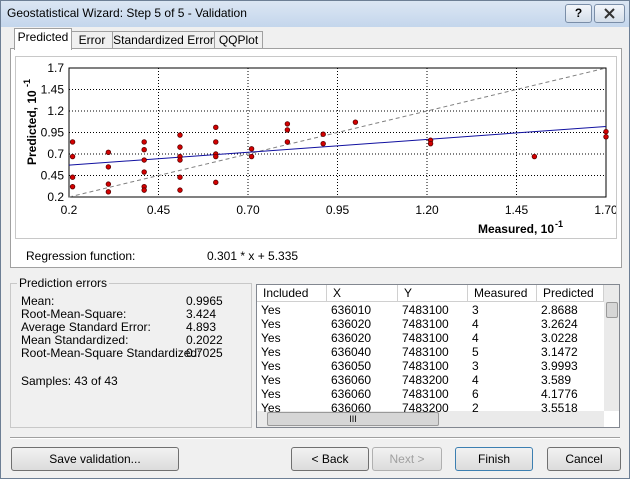  I want to click on y-axis-label: Predicted, 10 -1, so click(30, 122).